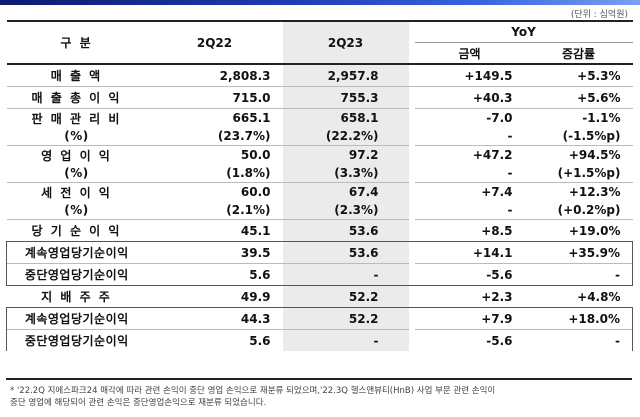 The width and height of the screenshot is (640, 417). I want to click on cell-yoy-rate: +5.3%, so click(599, 75).